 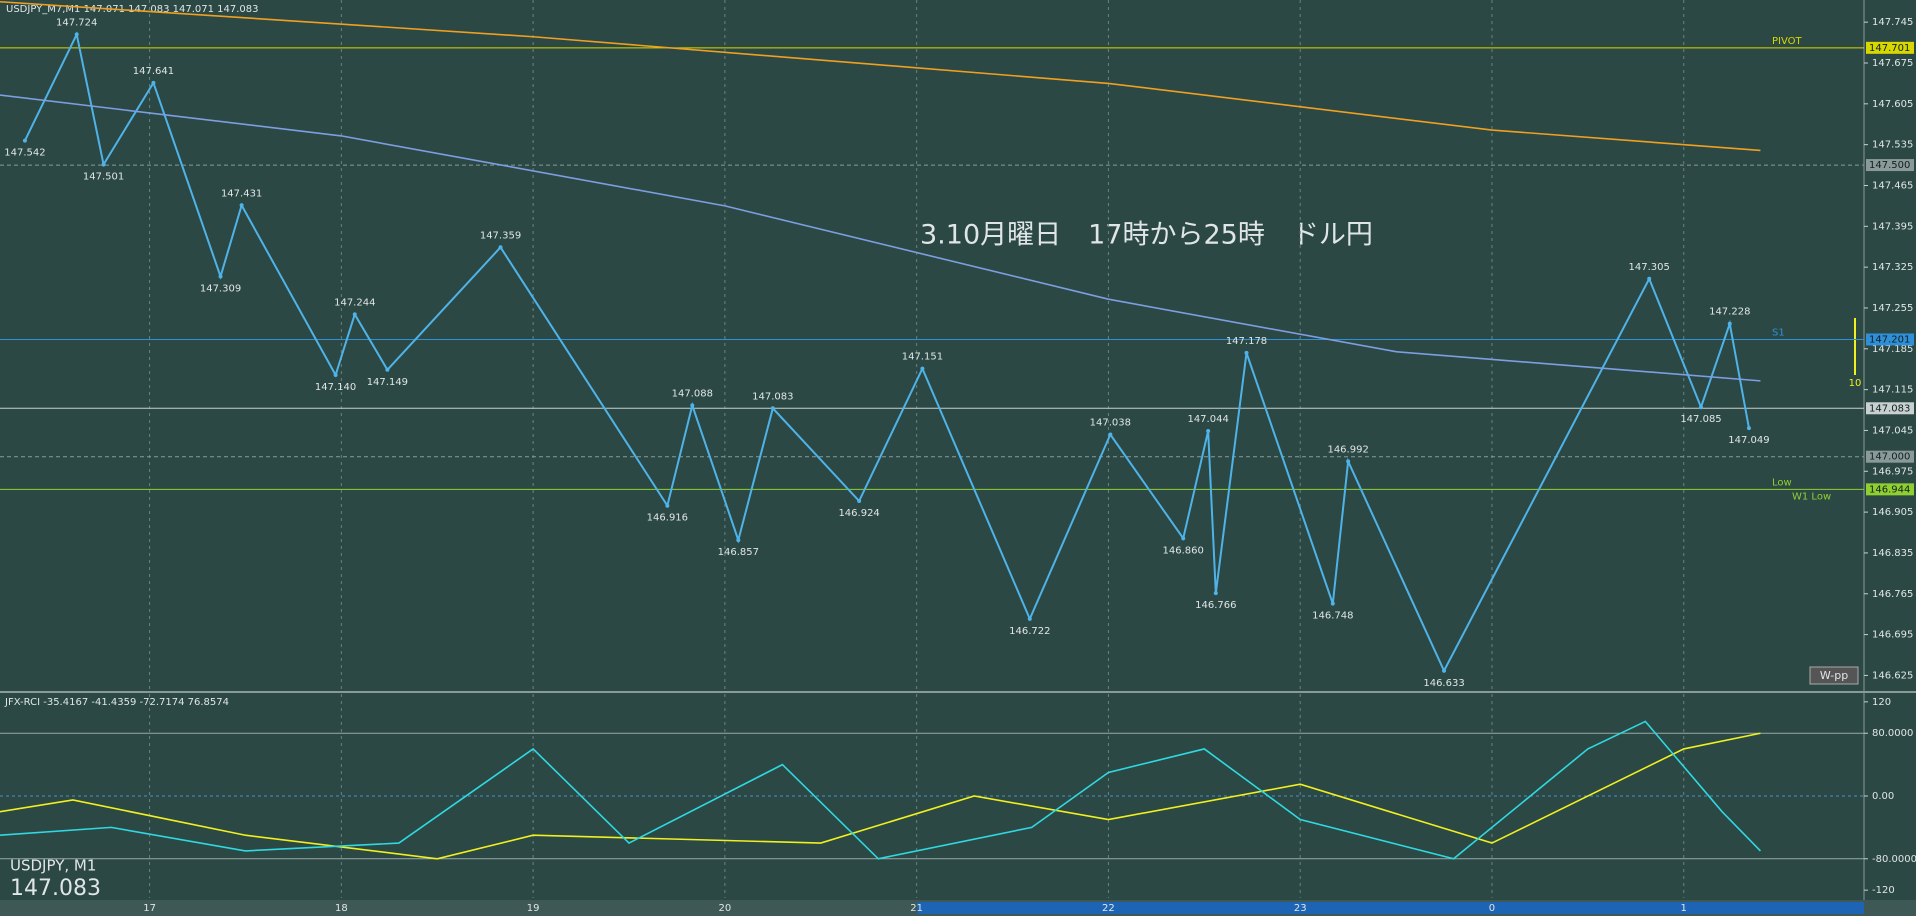 I want to click on w-pp-button, so click(x=1834, y=675).